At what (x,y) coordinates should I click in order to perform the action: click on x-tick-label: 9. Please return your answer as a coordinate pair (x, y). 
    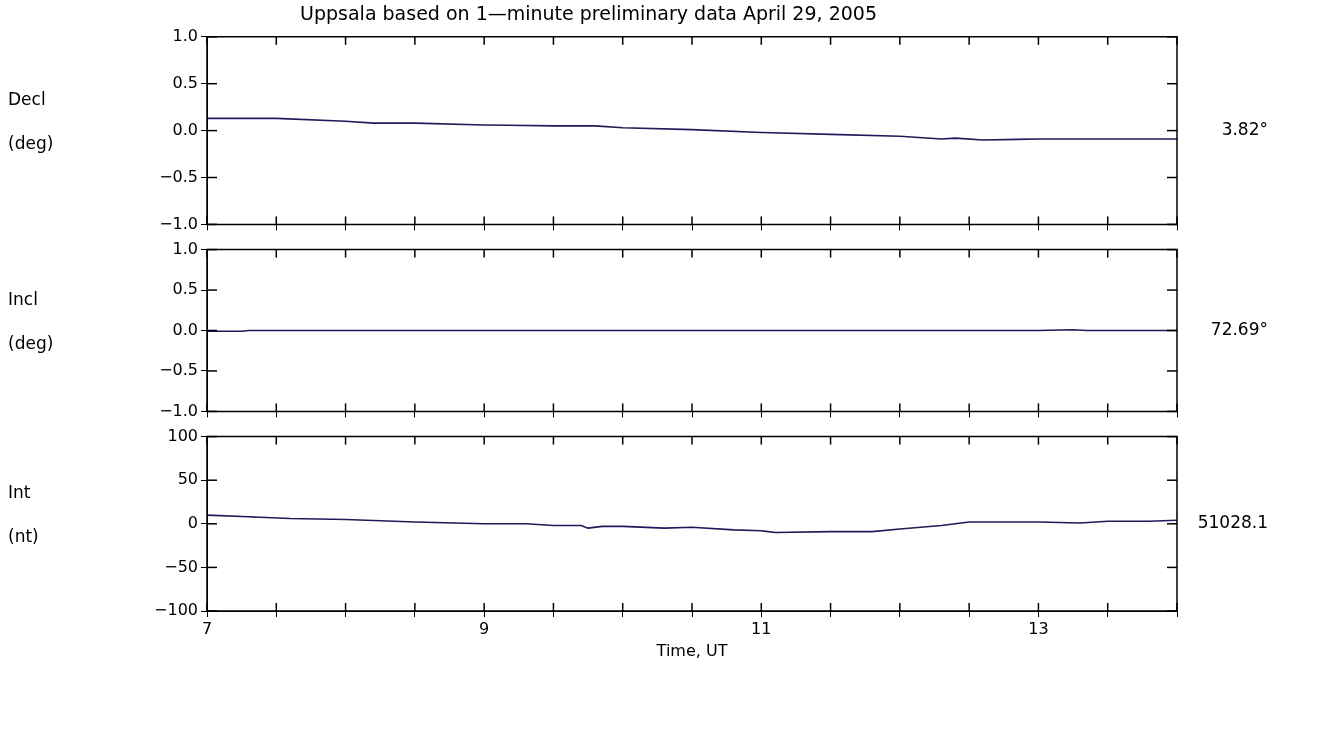
    Looking at the image, I should click on (484, 628).